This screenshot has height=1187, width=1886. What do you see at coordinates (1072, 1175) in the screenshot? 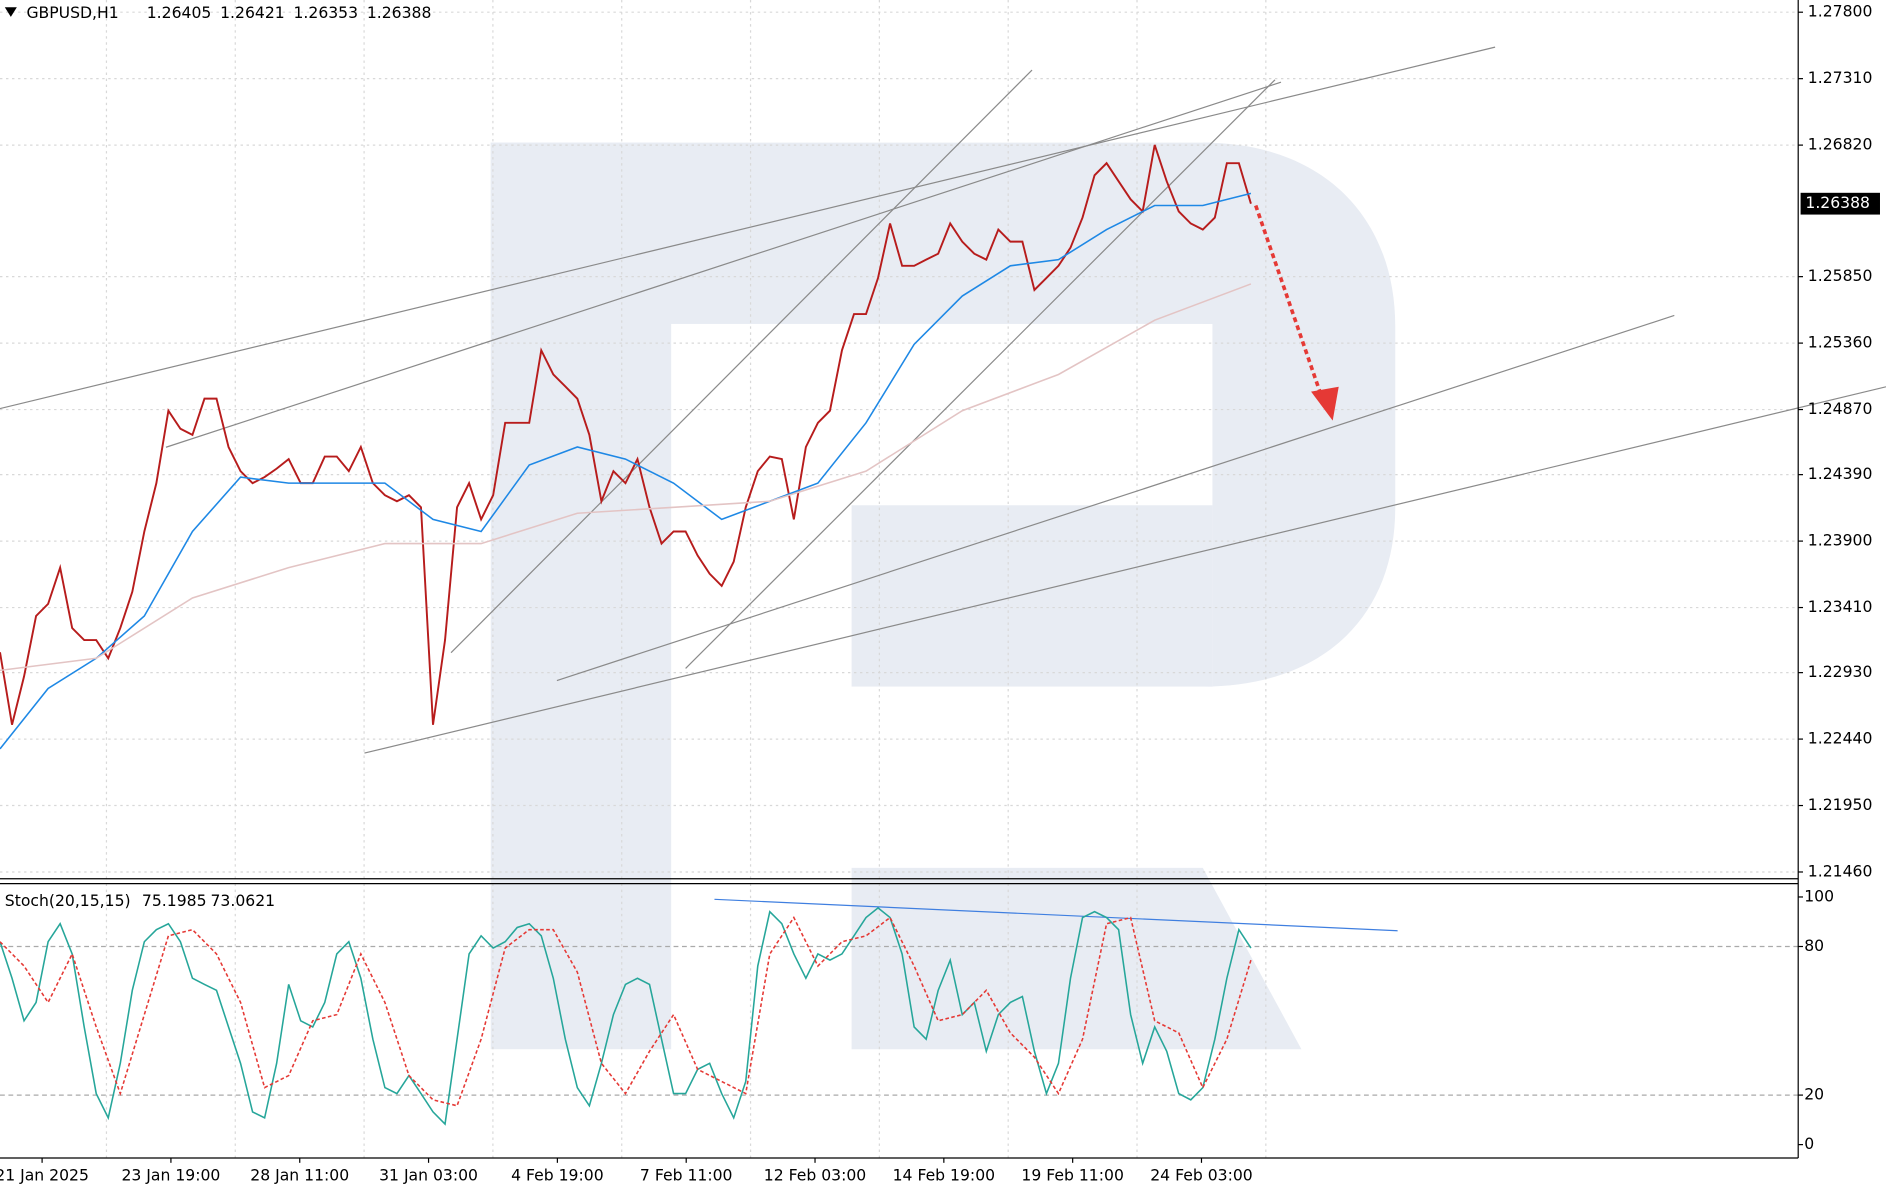
I see `x-tick-label: 19 Feb 11:00` at bounding box center [1072, 1175].